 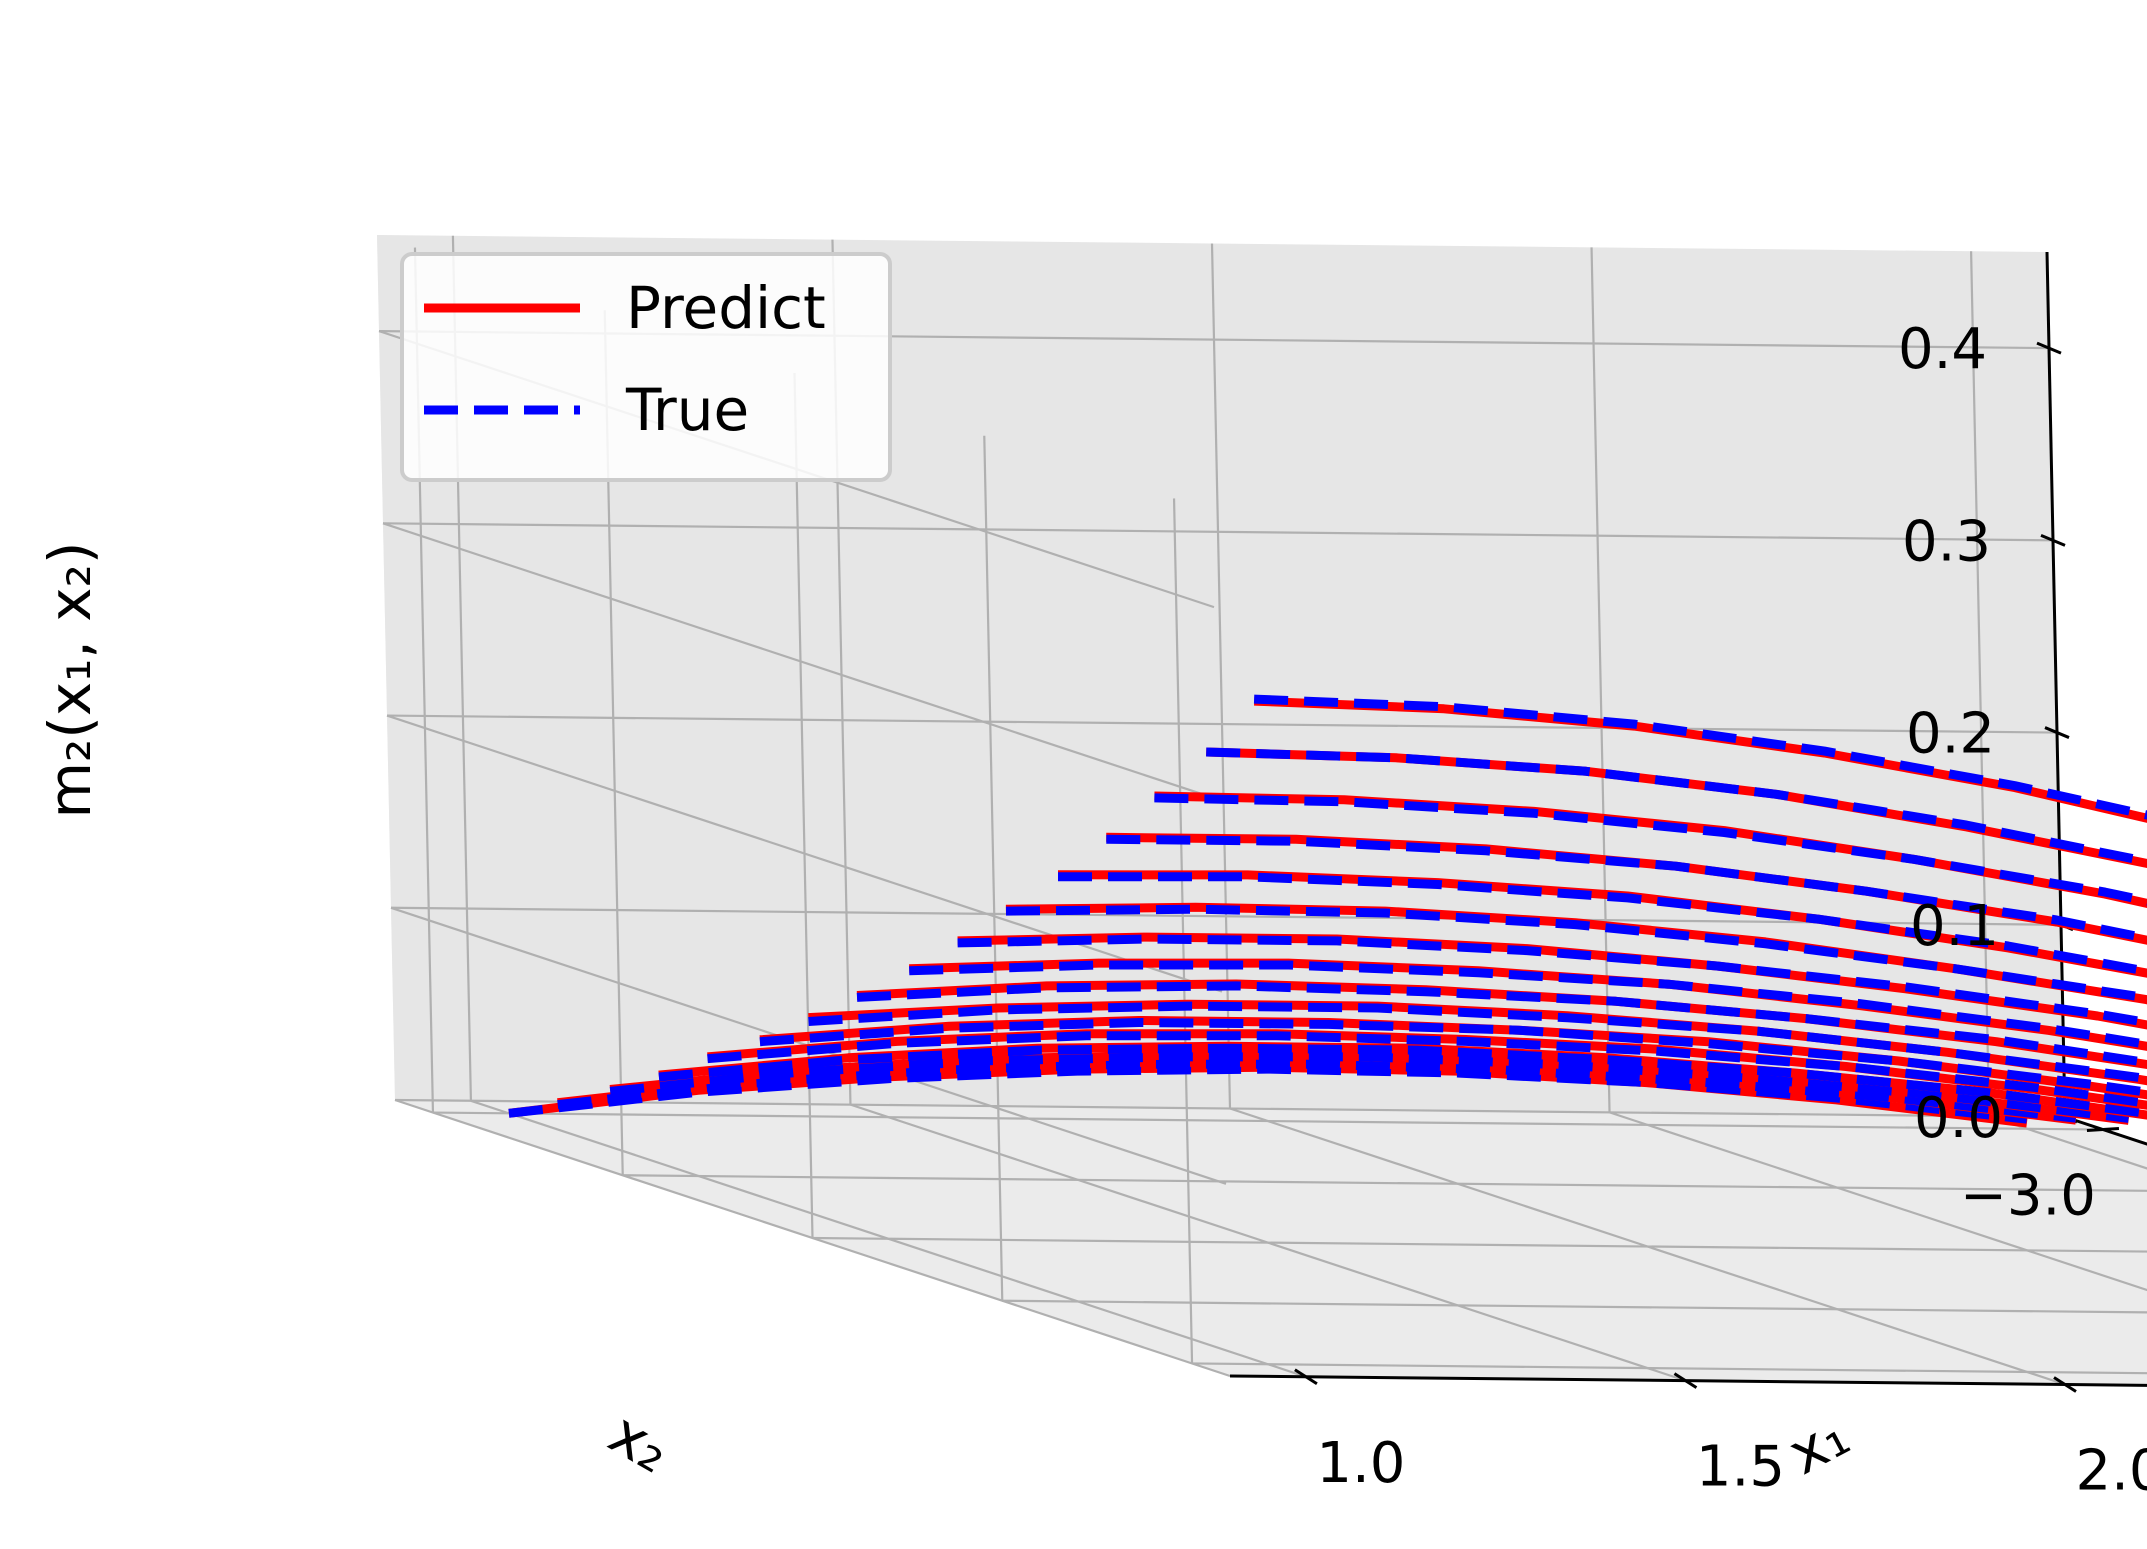 What do you see at coordinates (2111, 1471) in the screenshot?
I see `x-tick-label: 2.0` at bounding box center [2111, 1471].